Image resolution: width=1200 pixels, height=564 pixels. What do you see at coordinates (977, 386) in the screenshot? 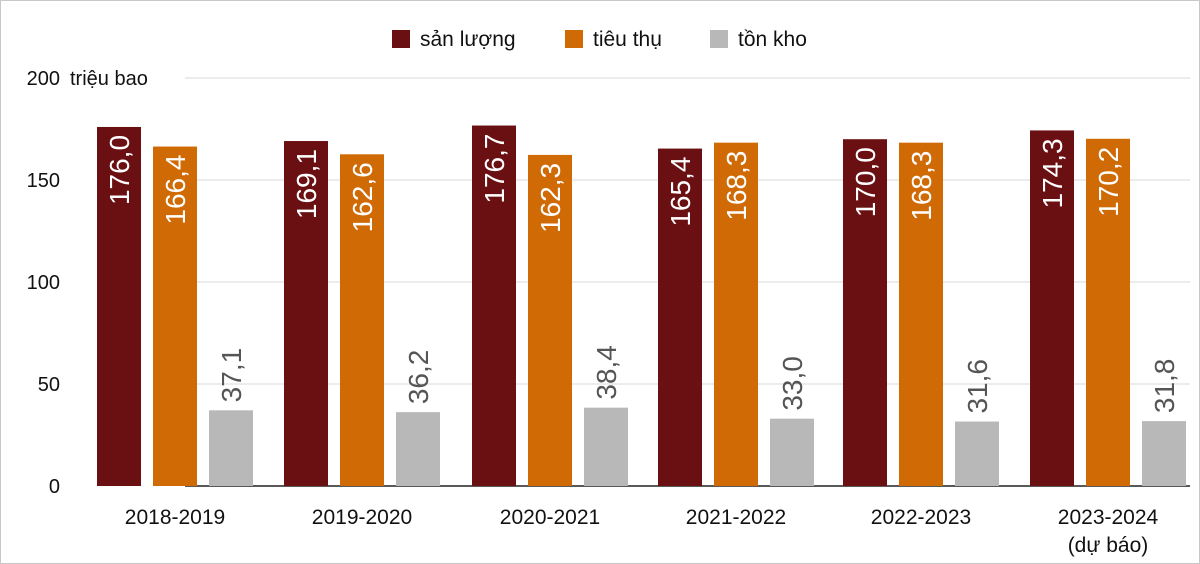
I see `bar-value-label: 31,6` at bounding box center [977, 386].